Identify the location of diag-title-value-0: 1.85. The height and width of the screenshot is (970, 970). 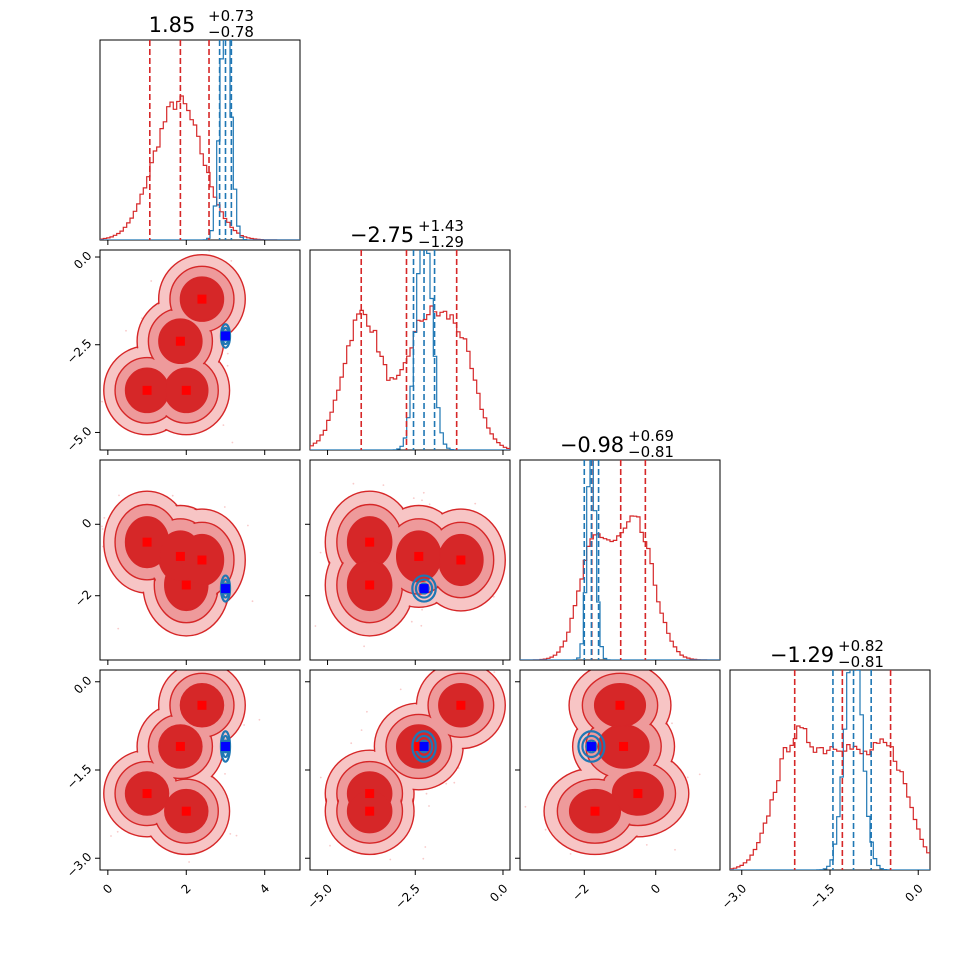
(172, 25).